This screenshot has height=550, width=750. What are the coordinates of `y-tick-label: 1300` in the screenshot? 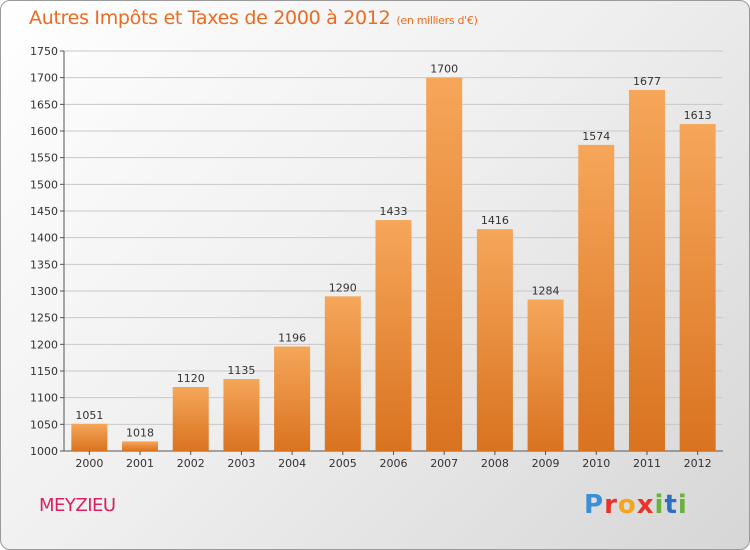 It's located at (44, 291).